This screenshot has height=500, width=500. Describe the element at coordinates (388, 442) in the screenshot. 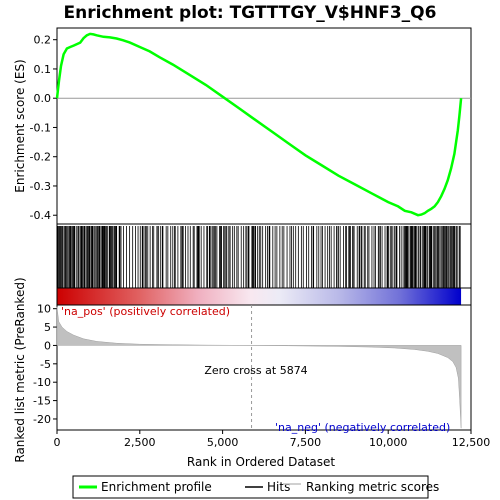

I see `x-tick-label: 10,000` at that location.